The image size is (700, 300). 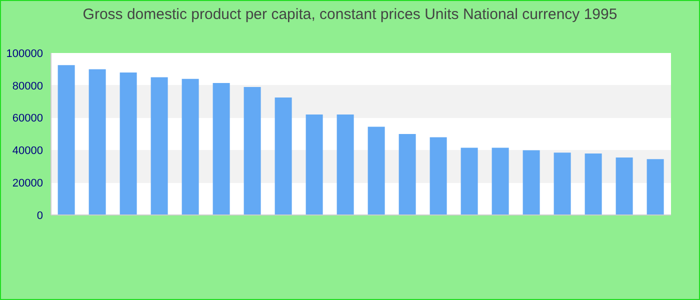 What do you see at coordinates (39, 216) in the screenshot?
I see `y-tick-label: 0` at bounding box center [39, 216].